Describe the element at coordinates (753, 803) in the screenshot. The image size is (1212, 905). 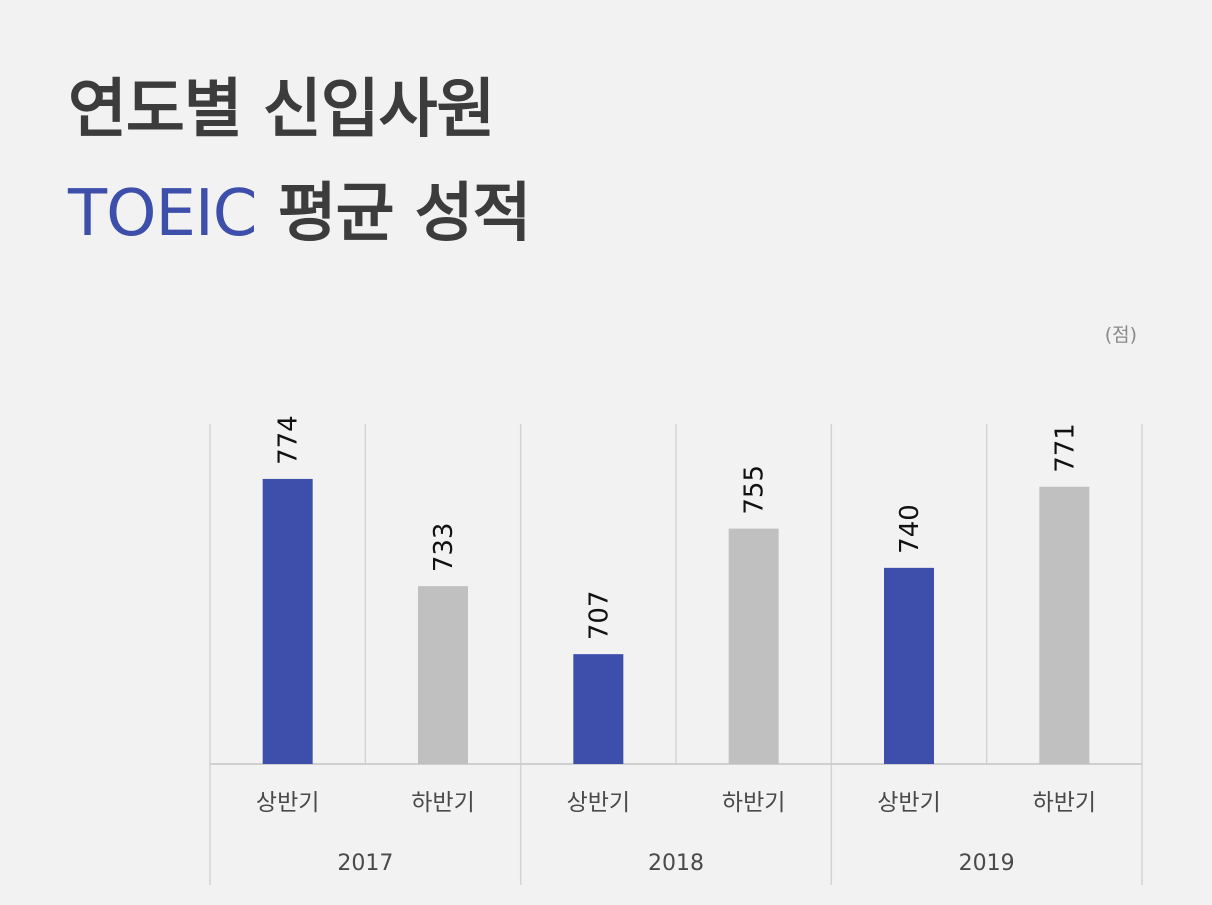
I see `category-label-3: 하반기` at that location.